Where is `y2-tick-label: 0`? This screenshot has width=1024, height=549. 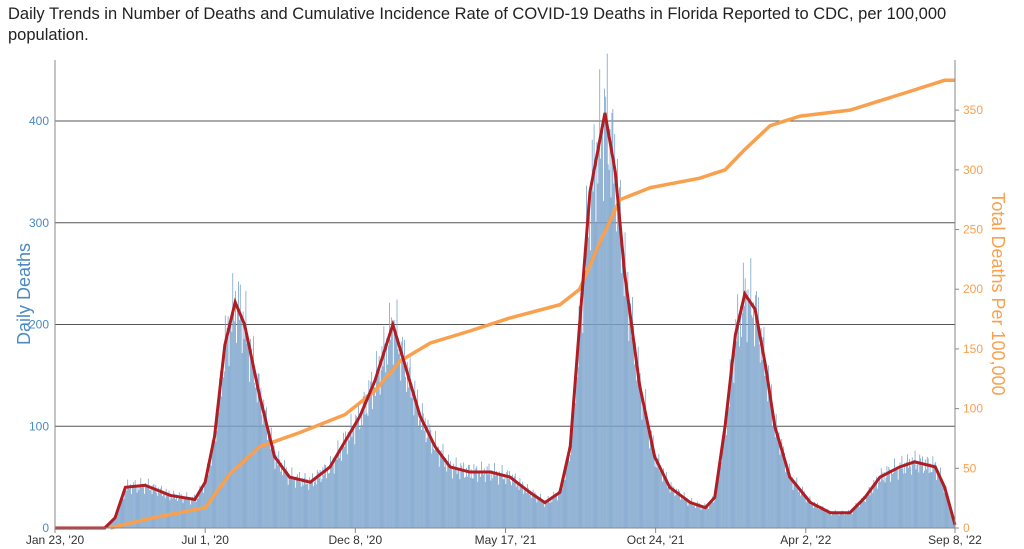
y2-tick-label: 0 is located at coordinates (966, 528).